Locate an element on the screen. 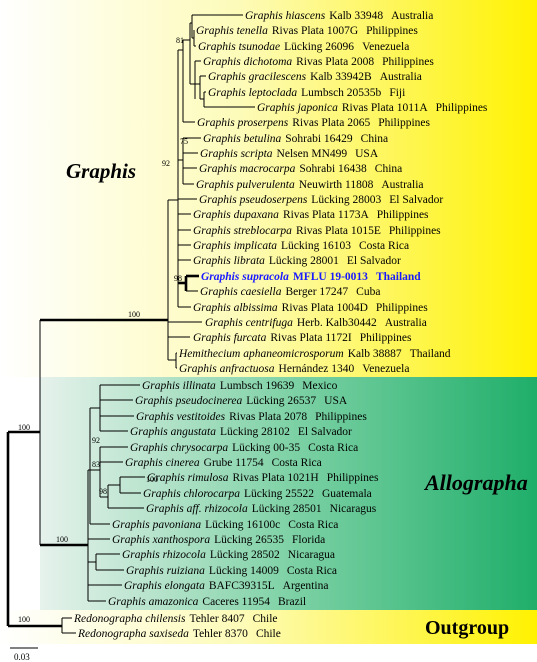 The width and height of the screenshot is (537, 662). taxon-name: Graphis pseudoserpens is located at coordinates (253, 200).